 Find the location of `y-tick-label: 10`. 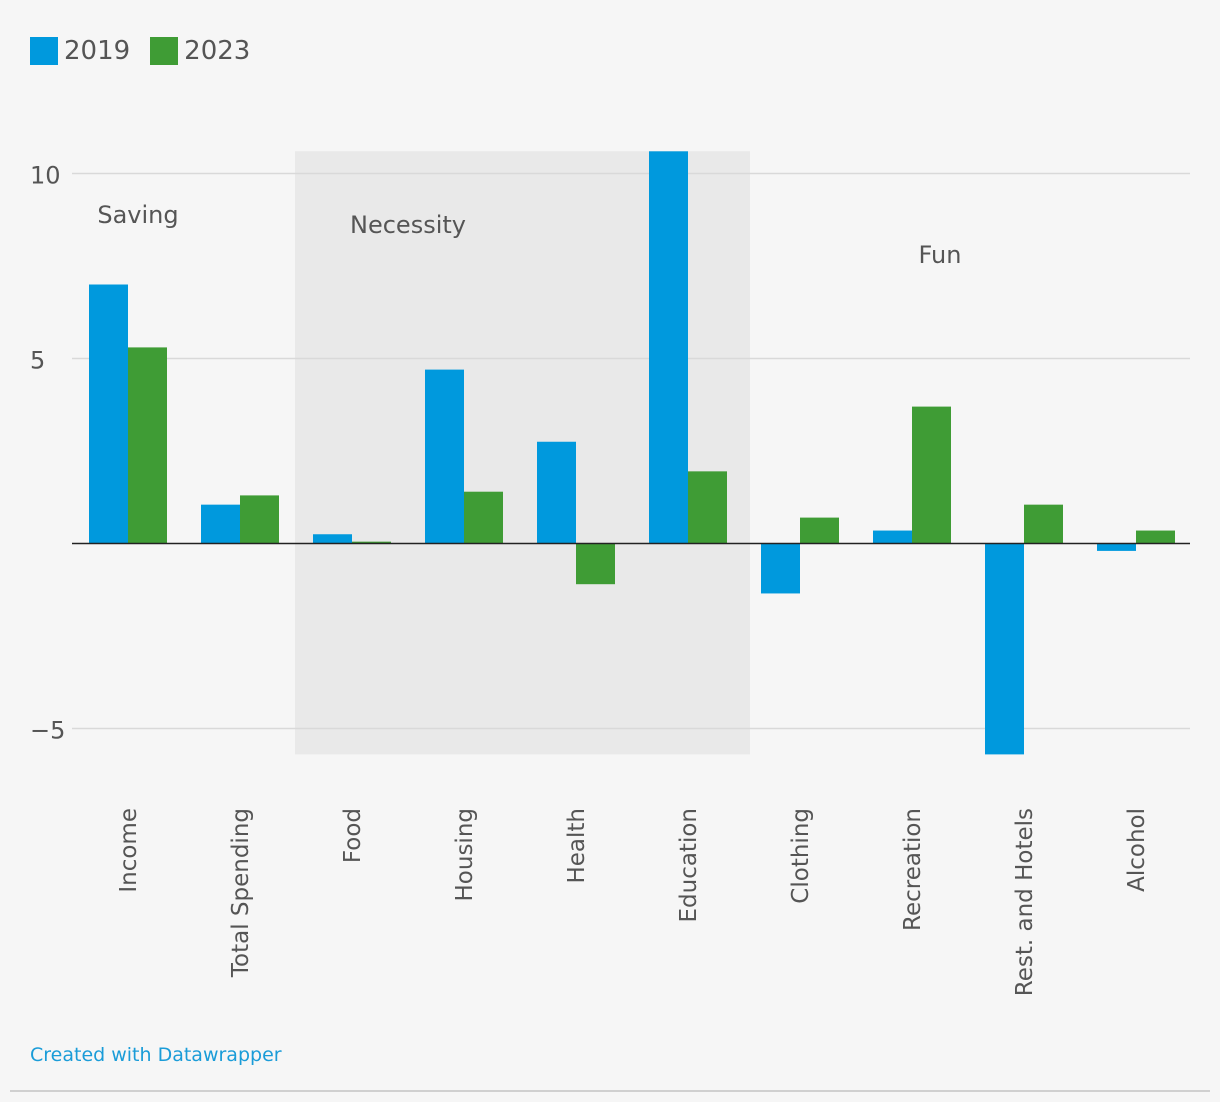

y-tick-label: 10 is located at coordinates (45, 176).